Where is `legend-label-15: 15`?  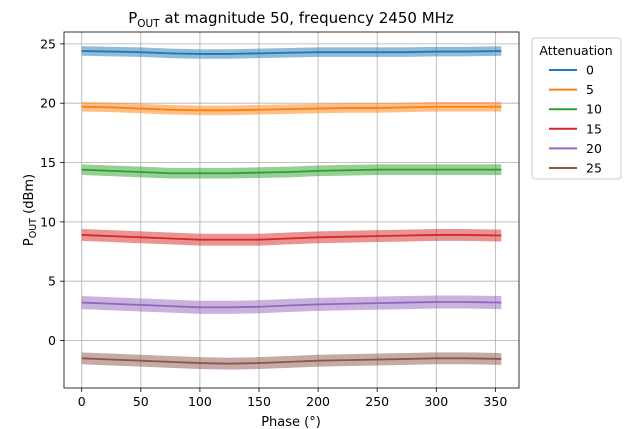 legend-label-15: 15 is located at coordinates (594, 128).